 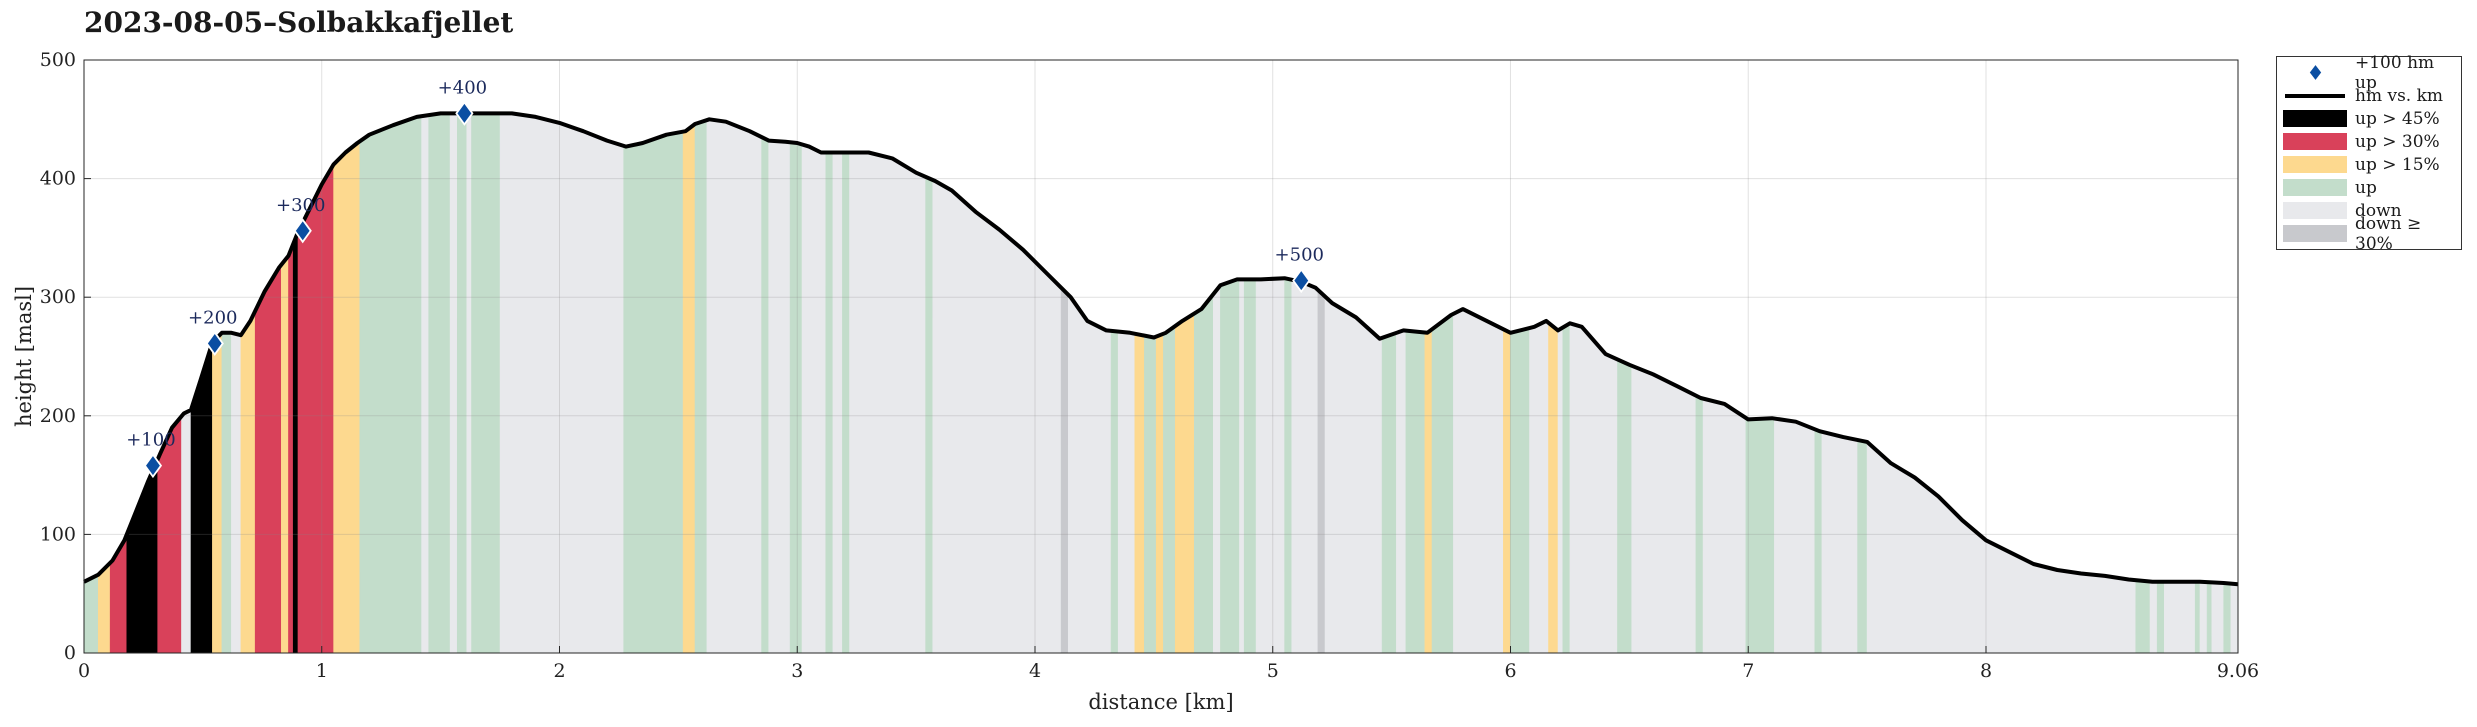 I want to click on legend-item: hm vs. km, so click(x=2369, y=95).